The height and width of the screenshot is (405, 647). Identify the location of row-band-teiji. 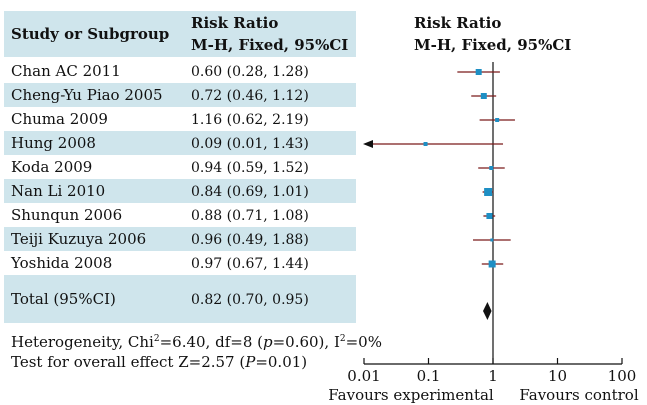
(180, 239).